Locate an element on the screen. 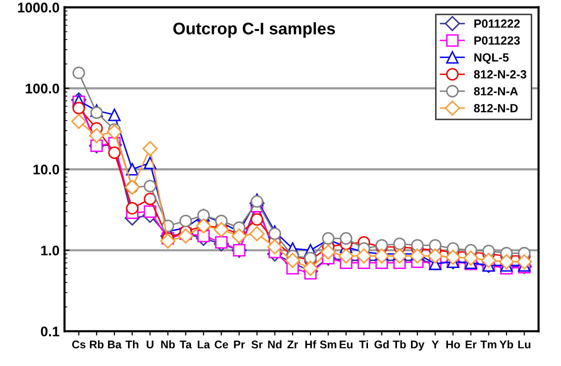 The width and height of the screenshot is (561, 366). x-tick-label: Ho is located at coordinates (453, 344).